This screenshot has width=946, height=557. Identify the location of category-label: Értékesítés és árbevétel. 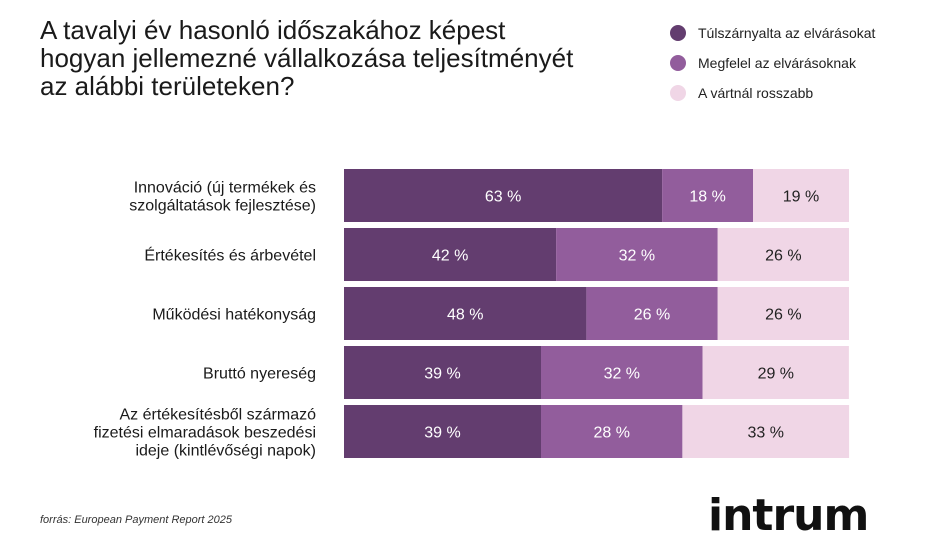
(230, 255).